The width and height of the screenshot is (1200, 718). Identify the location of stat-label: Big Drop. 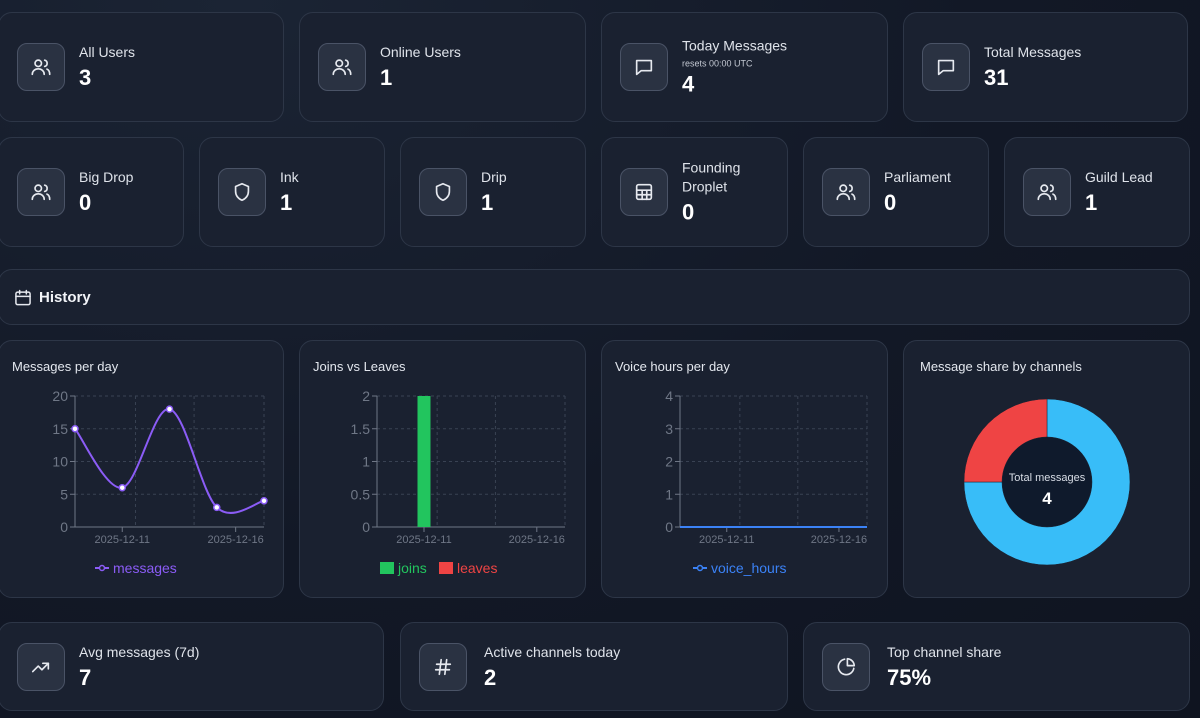
(106, 177).